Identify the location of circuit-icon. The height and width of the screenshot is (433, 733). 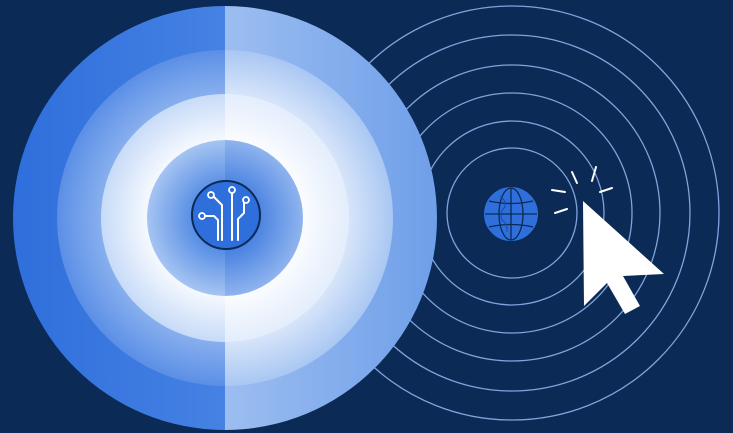
(226, 215).